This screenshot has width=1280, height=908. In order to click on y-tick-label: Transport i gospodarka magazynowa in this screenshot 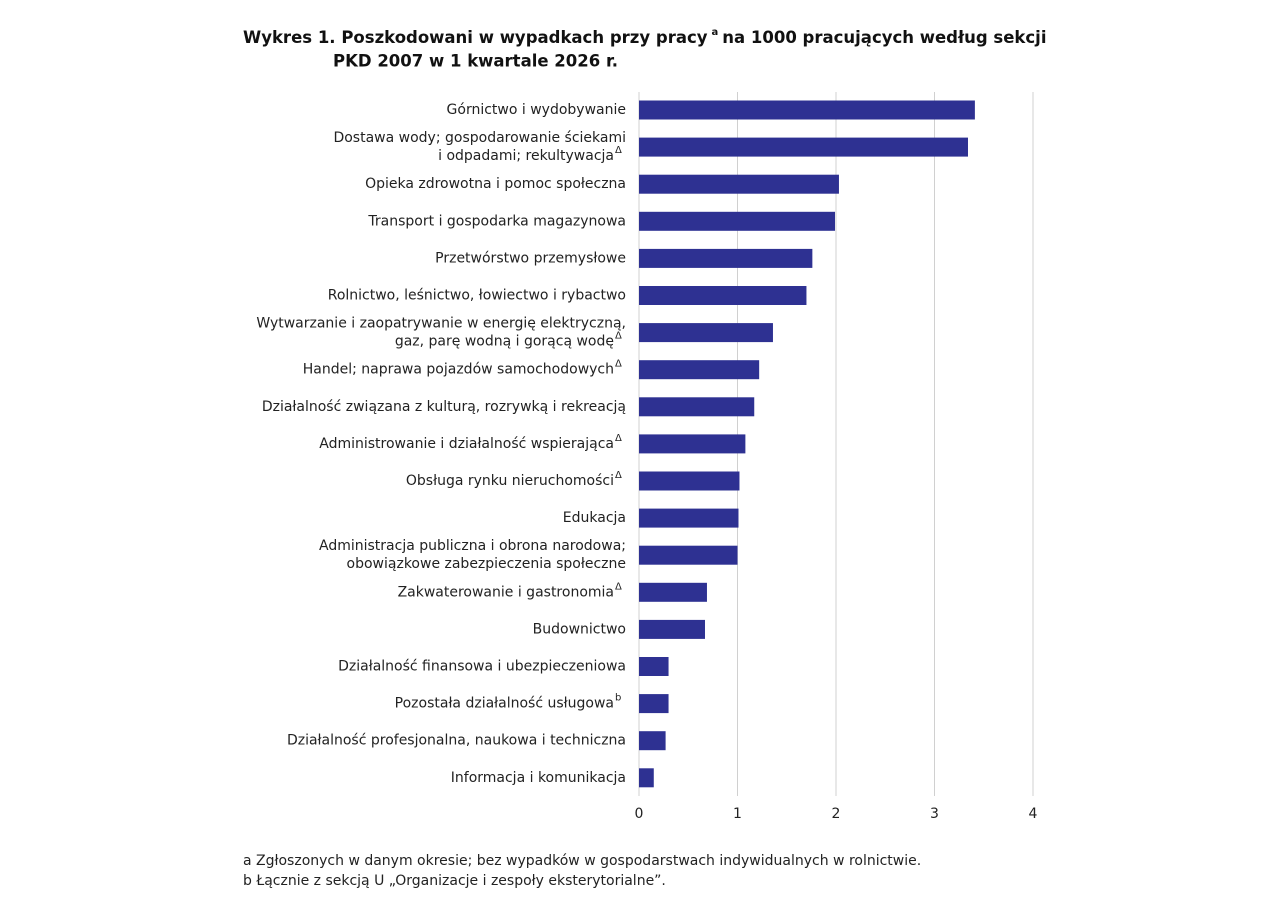, I will do `click(496, 221)`.